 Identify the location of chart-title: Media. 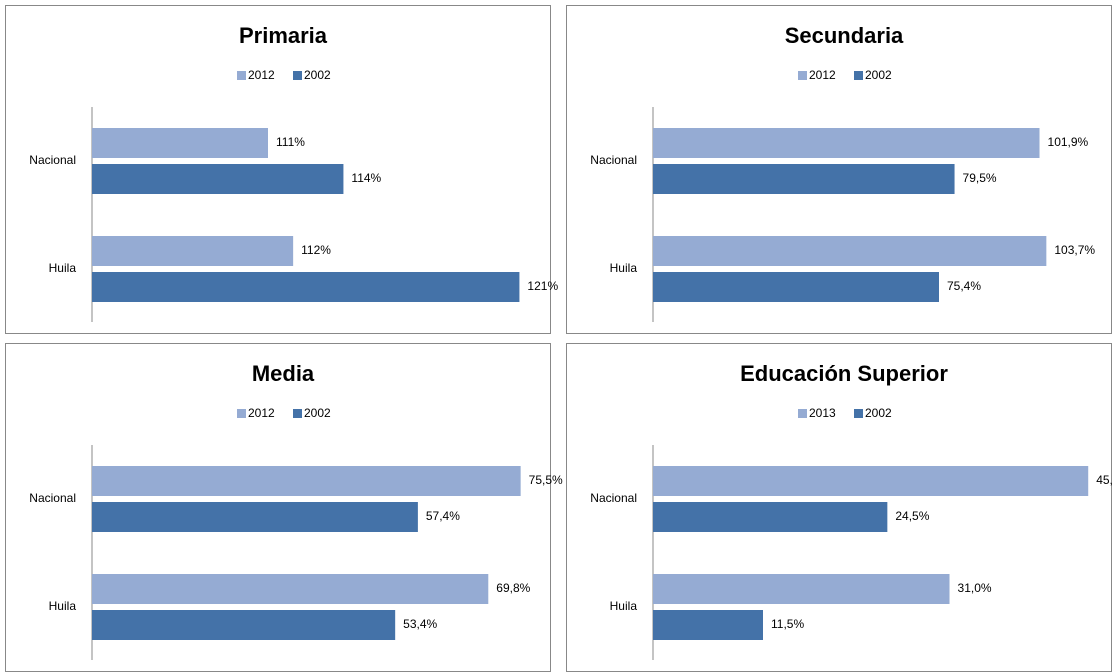
(283, 373).